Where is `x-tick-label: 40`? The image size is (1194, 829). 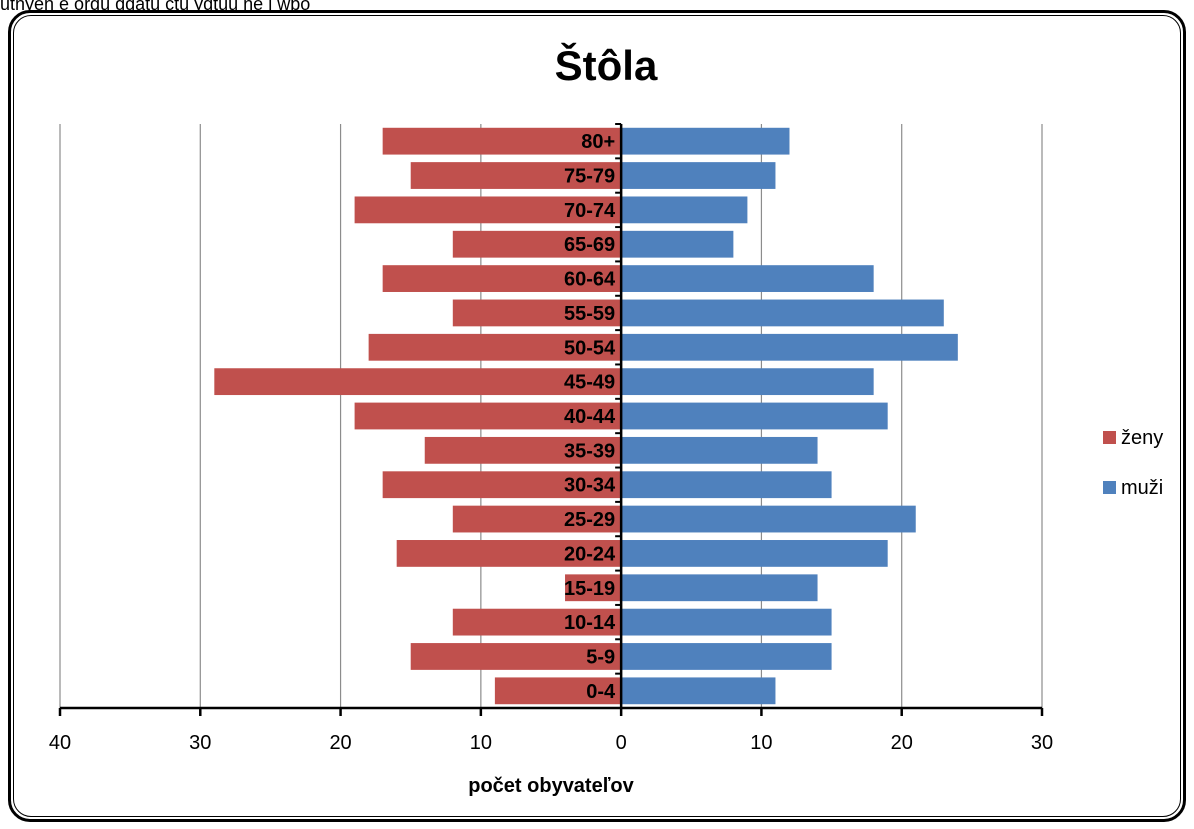
x-tick-label: 40 is located at coordinates (60, 743).